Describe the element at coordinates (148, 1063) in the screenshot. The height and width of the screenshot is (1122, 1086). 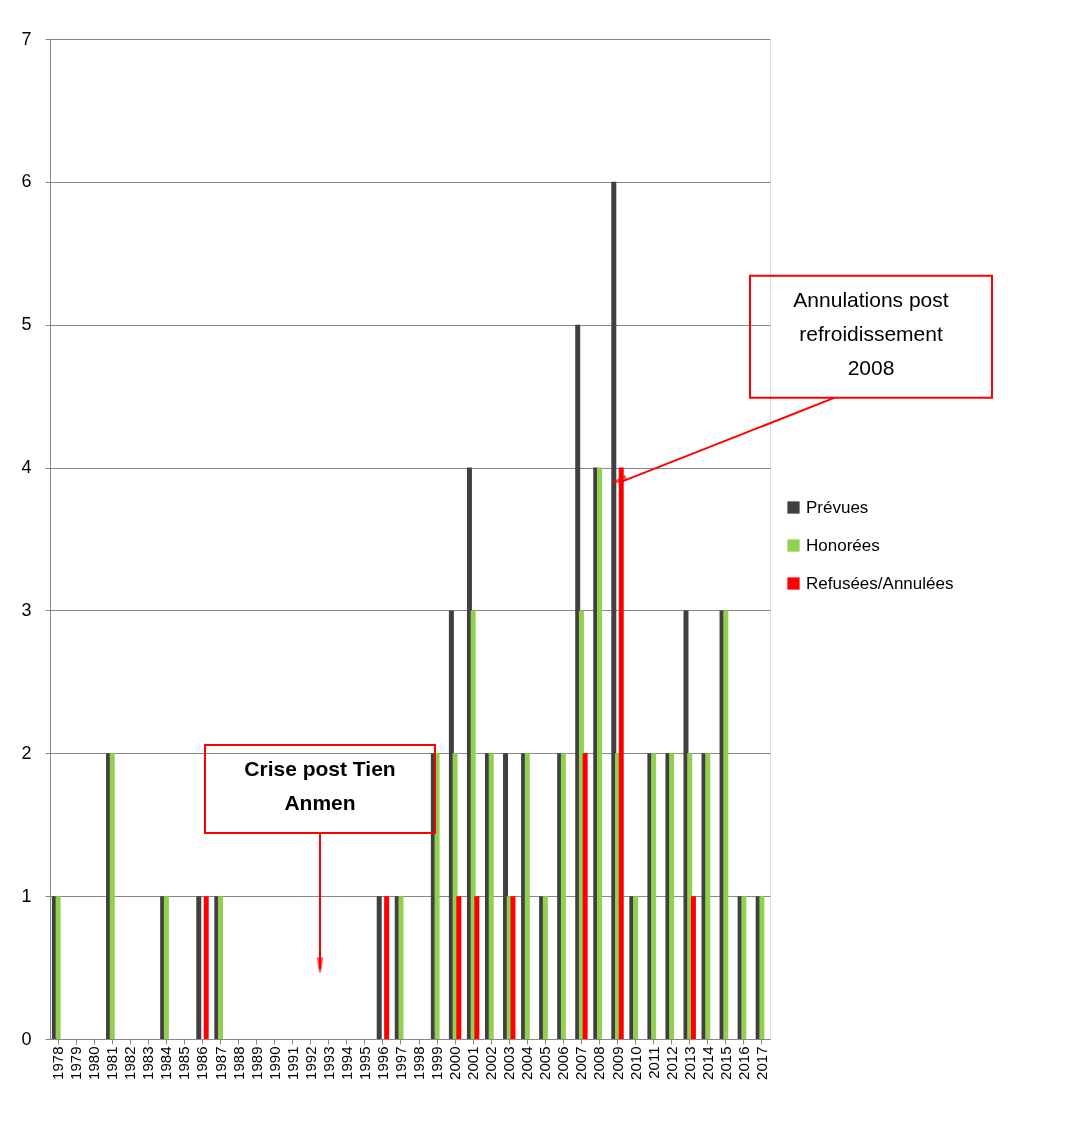
I see `x-tick-label: 1983` at that location.